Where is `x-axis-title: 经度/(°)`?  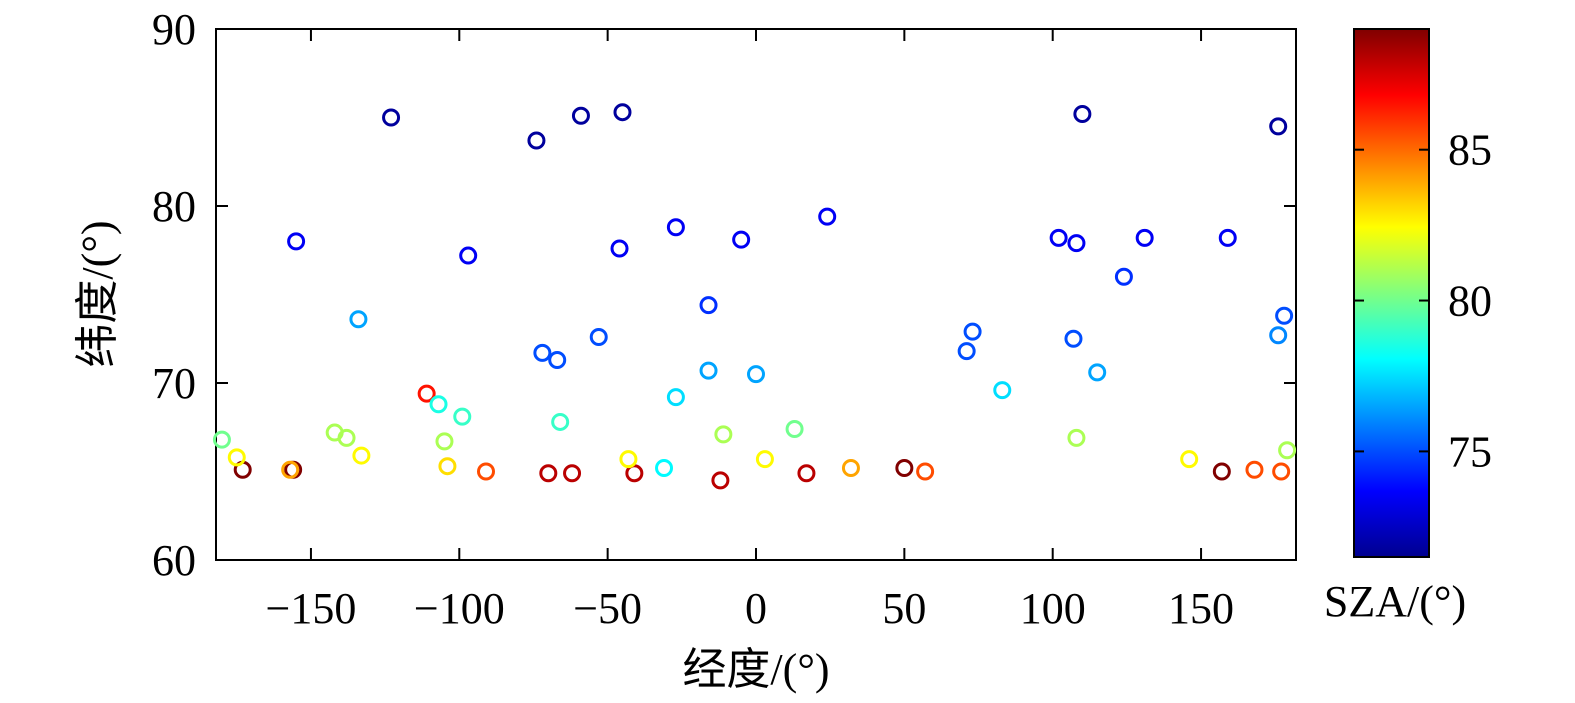
x-axis-title: 经度/(°) is located at coordinates (755, 669).